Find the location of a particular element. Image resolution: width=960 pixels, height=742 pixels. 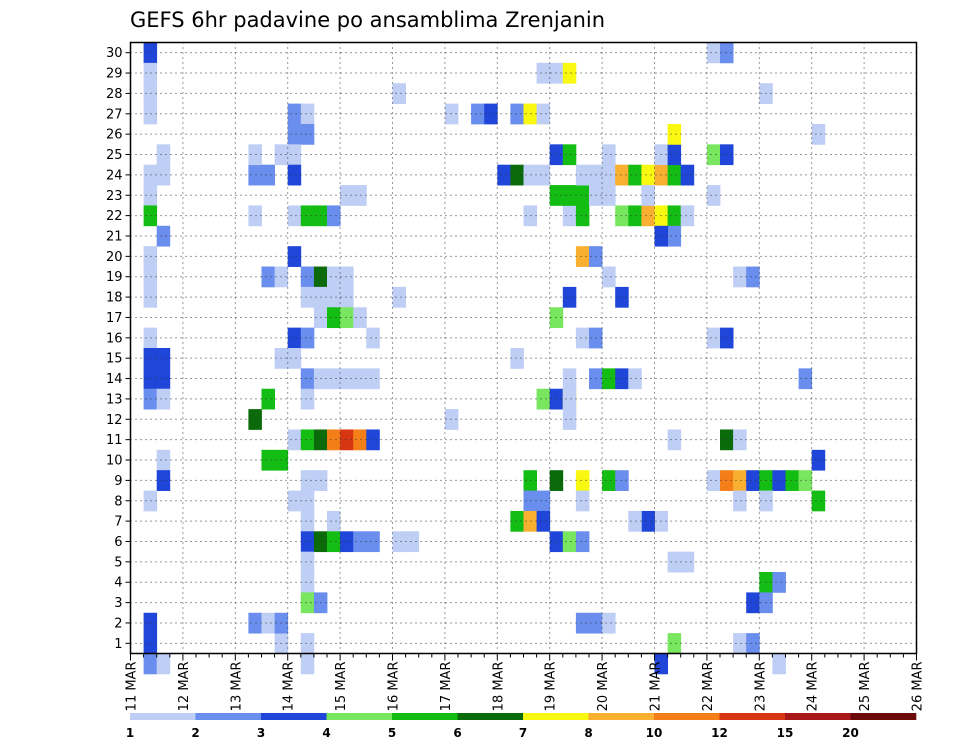

x-tick-label: 14 MAR is located at coordinates (289, 687).